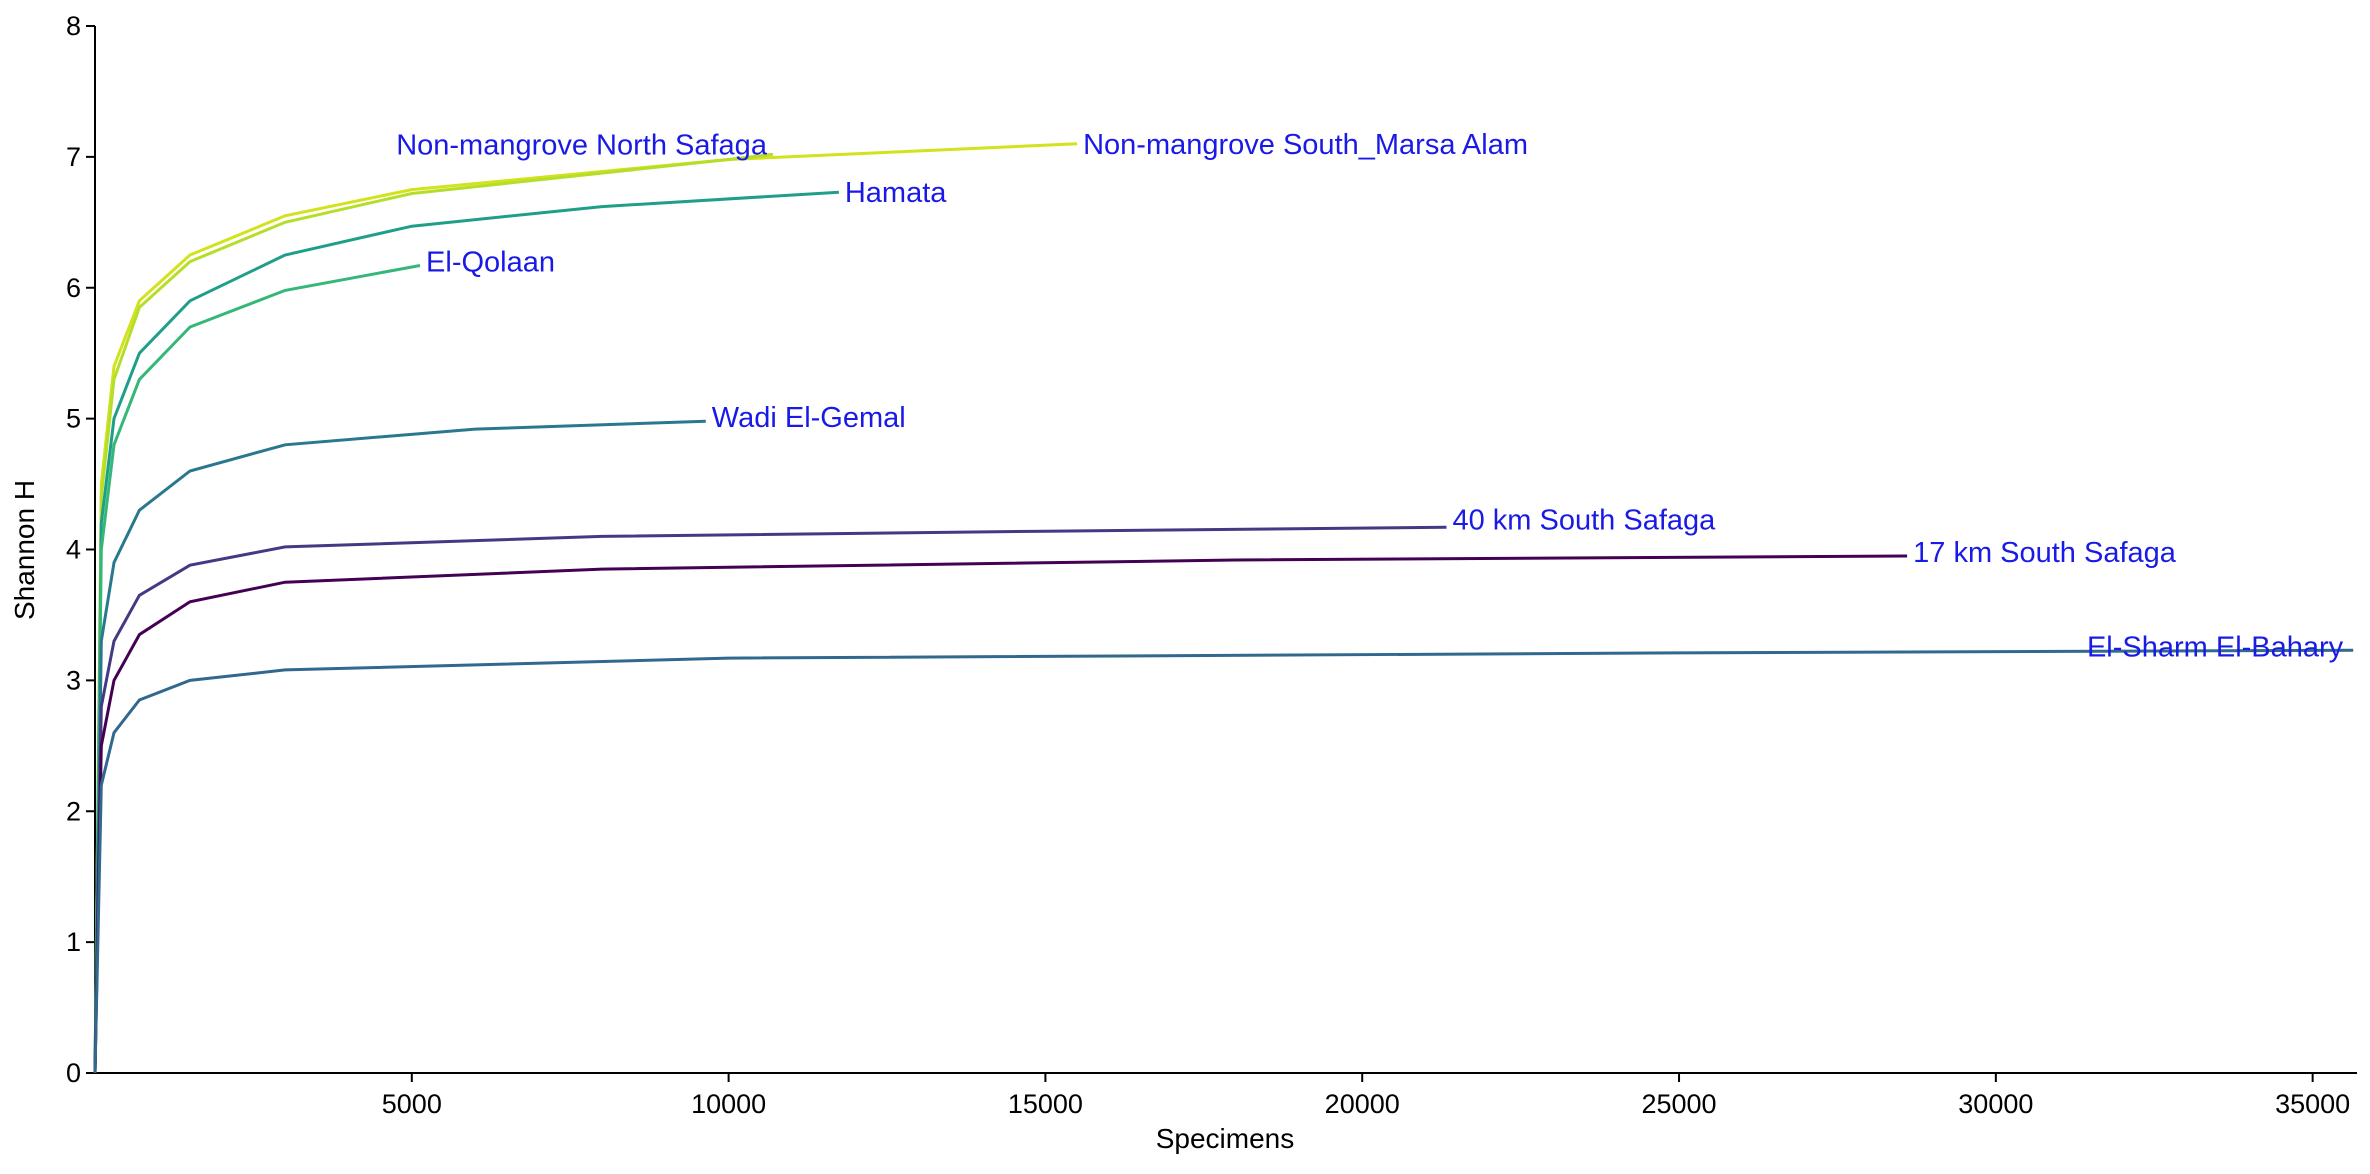  Describe the element at coordinates (1045, 1104) in the screenshot. I see `x-tick-label: 15000` at that location.